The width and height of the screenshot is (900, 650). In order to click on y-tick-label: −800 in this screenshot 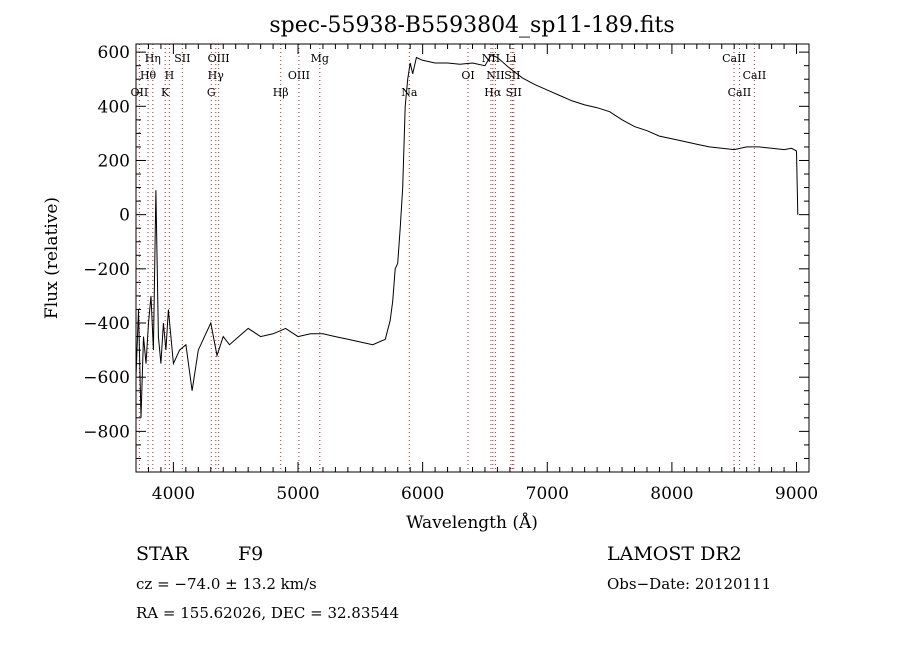, I will do `click(106, 432)`.